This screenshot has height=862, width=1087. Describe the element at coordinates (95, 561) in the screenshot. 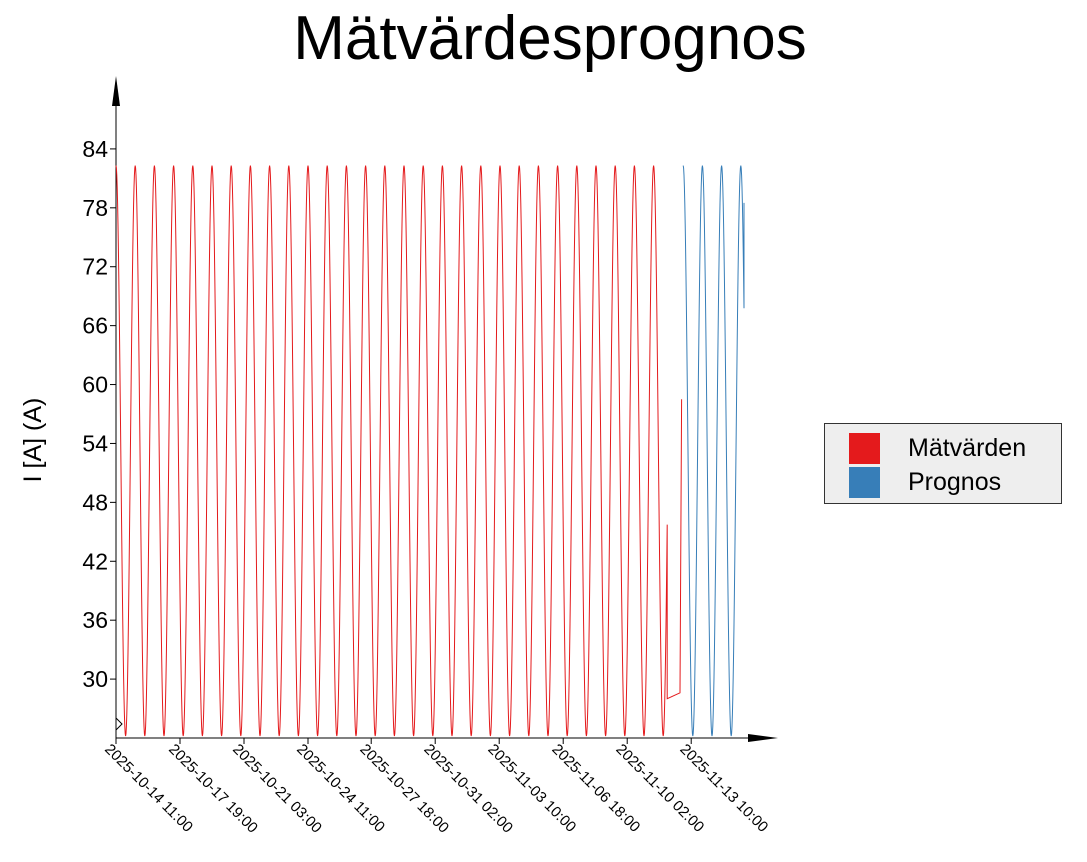

I see `y-tick-label: 42` at that location.